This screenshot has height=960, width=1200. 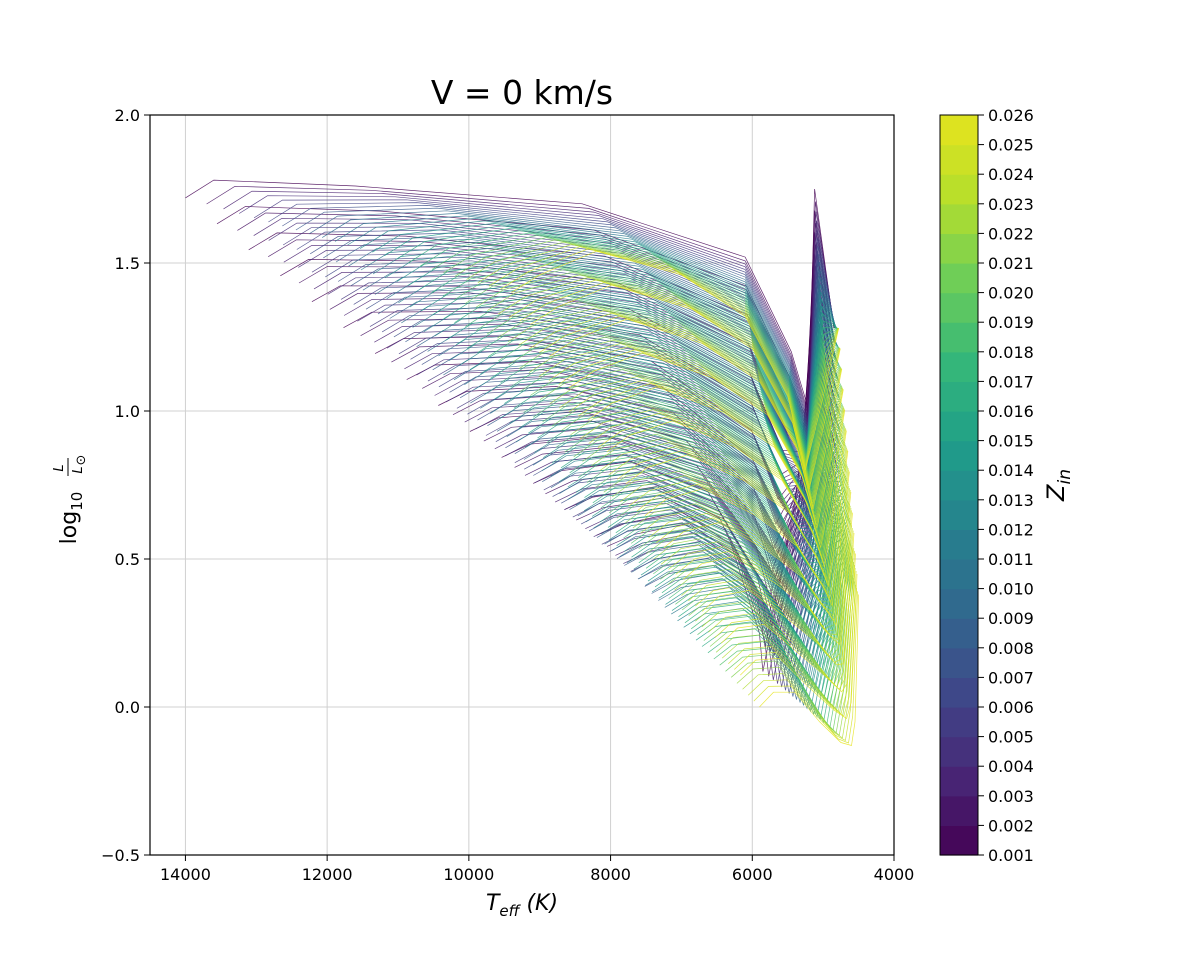 I want to click on y-axis-ticks: −0.5 0.0 0.5 1.0 1.5 2.0, so click(x=125, y=485).